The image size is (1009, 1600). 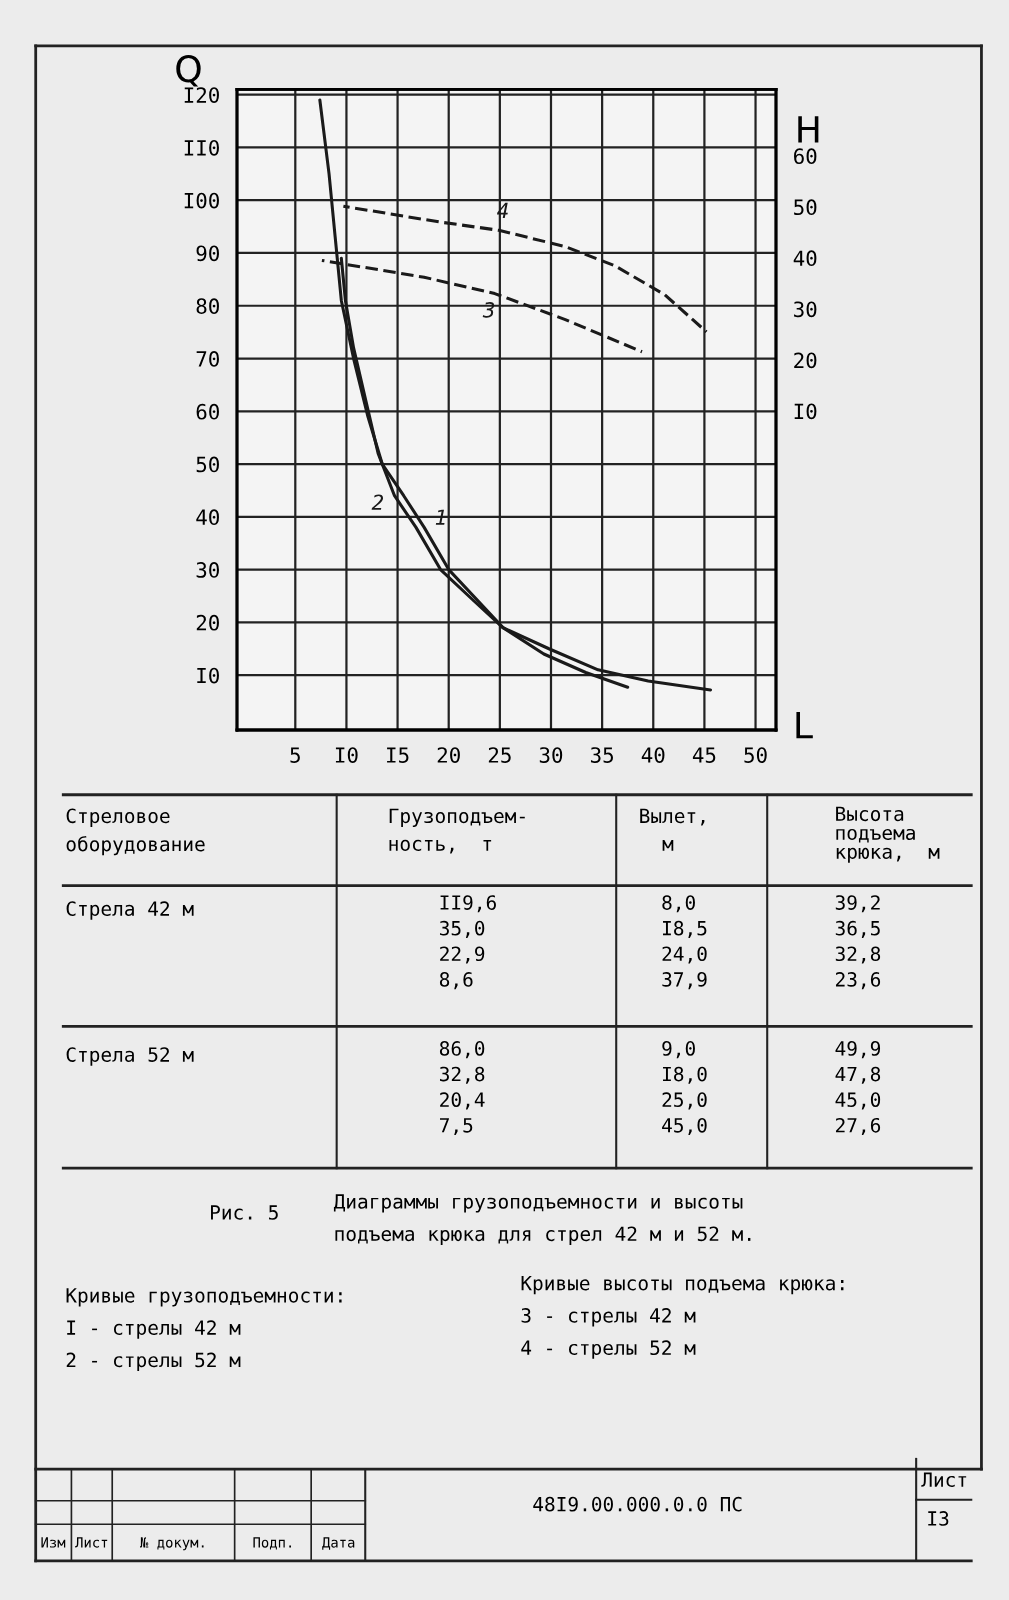 I want to click on x-tick-label: 45, so click(x=704, y=755).